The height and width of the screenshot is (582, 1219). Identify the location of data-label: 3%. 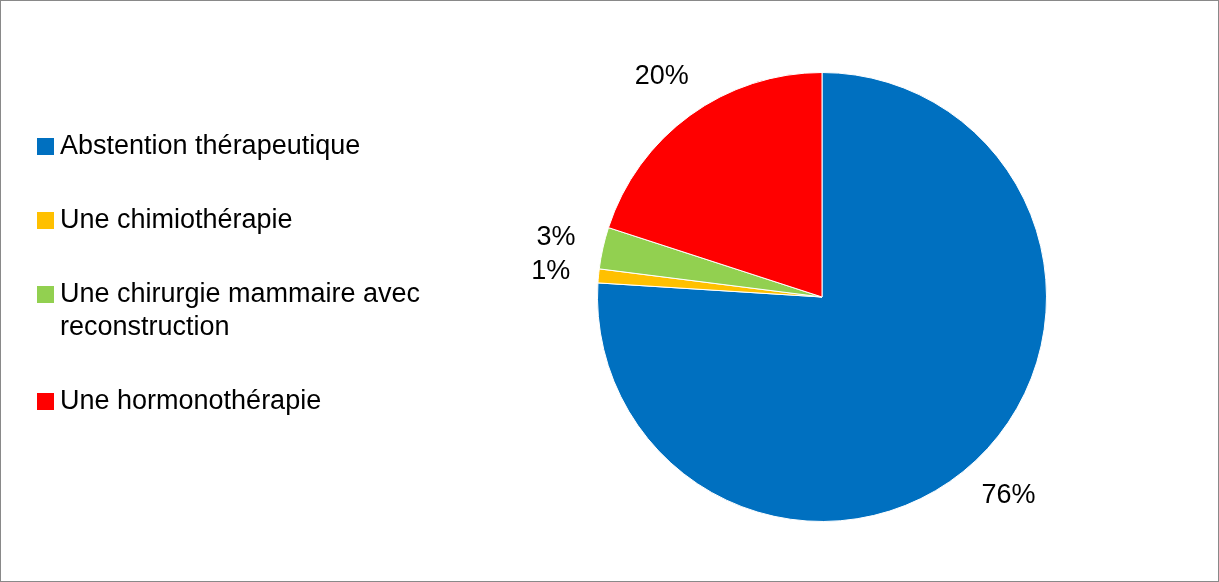
(556, 236).